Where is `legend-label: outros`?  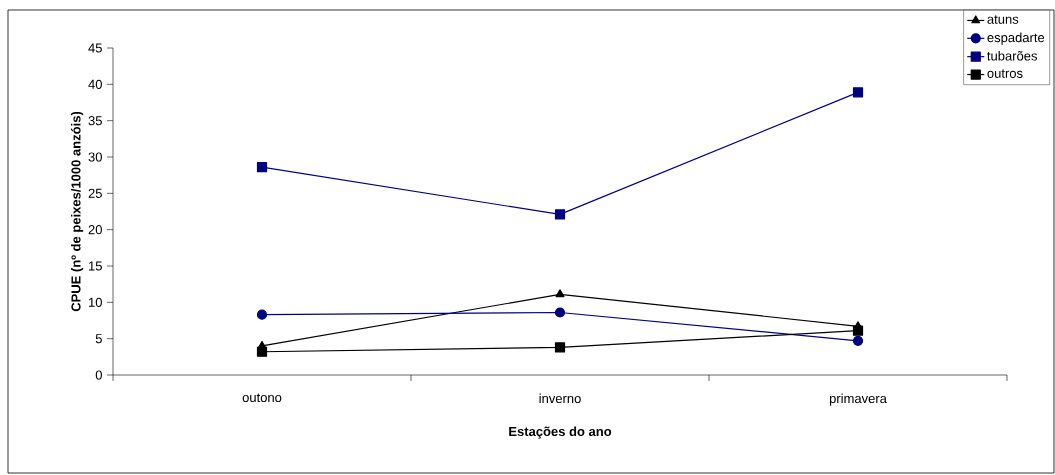 legend-label: outros is located at coordinates (1005, 73).